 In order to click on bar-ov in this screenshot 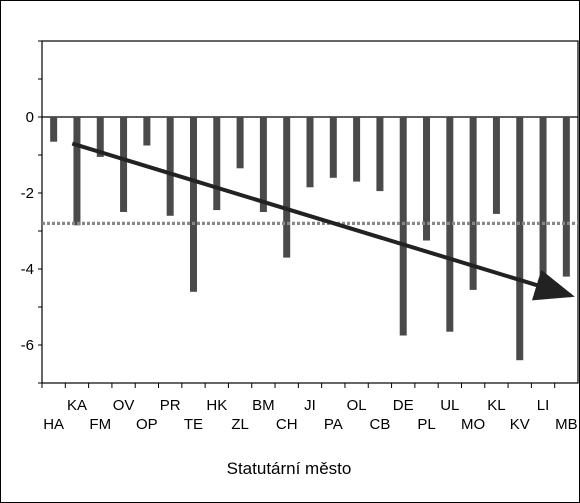, I will do `click(124, 164)`.